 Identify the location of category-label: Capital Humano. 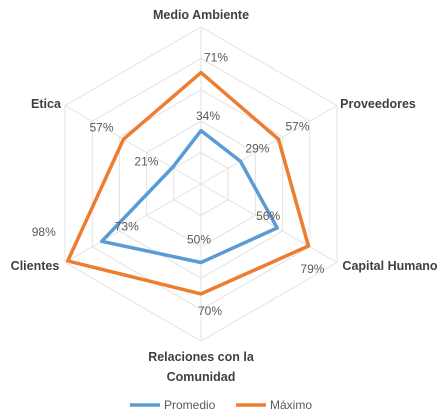
(390, 266).